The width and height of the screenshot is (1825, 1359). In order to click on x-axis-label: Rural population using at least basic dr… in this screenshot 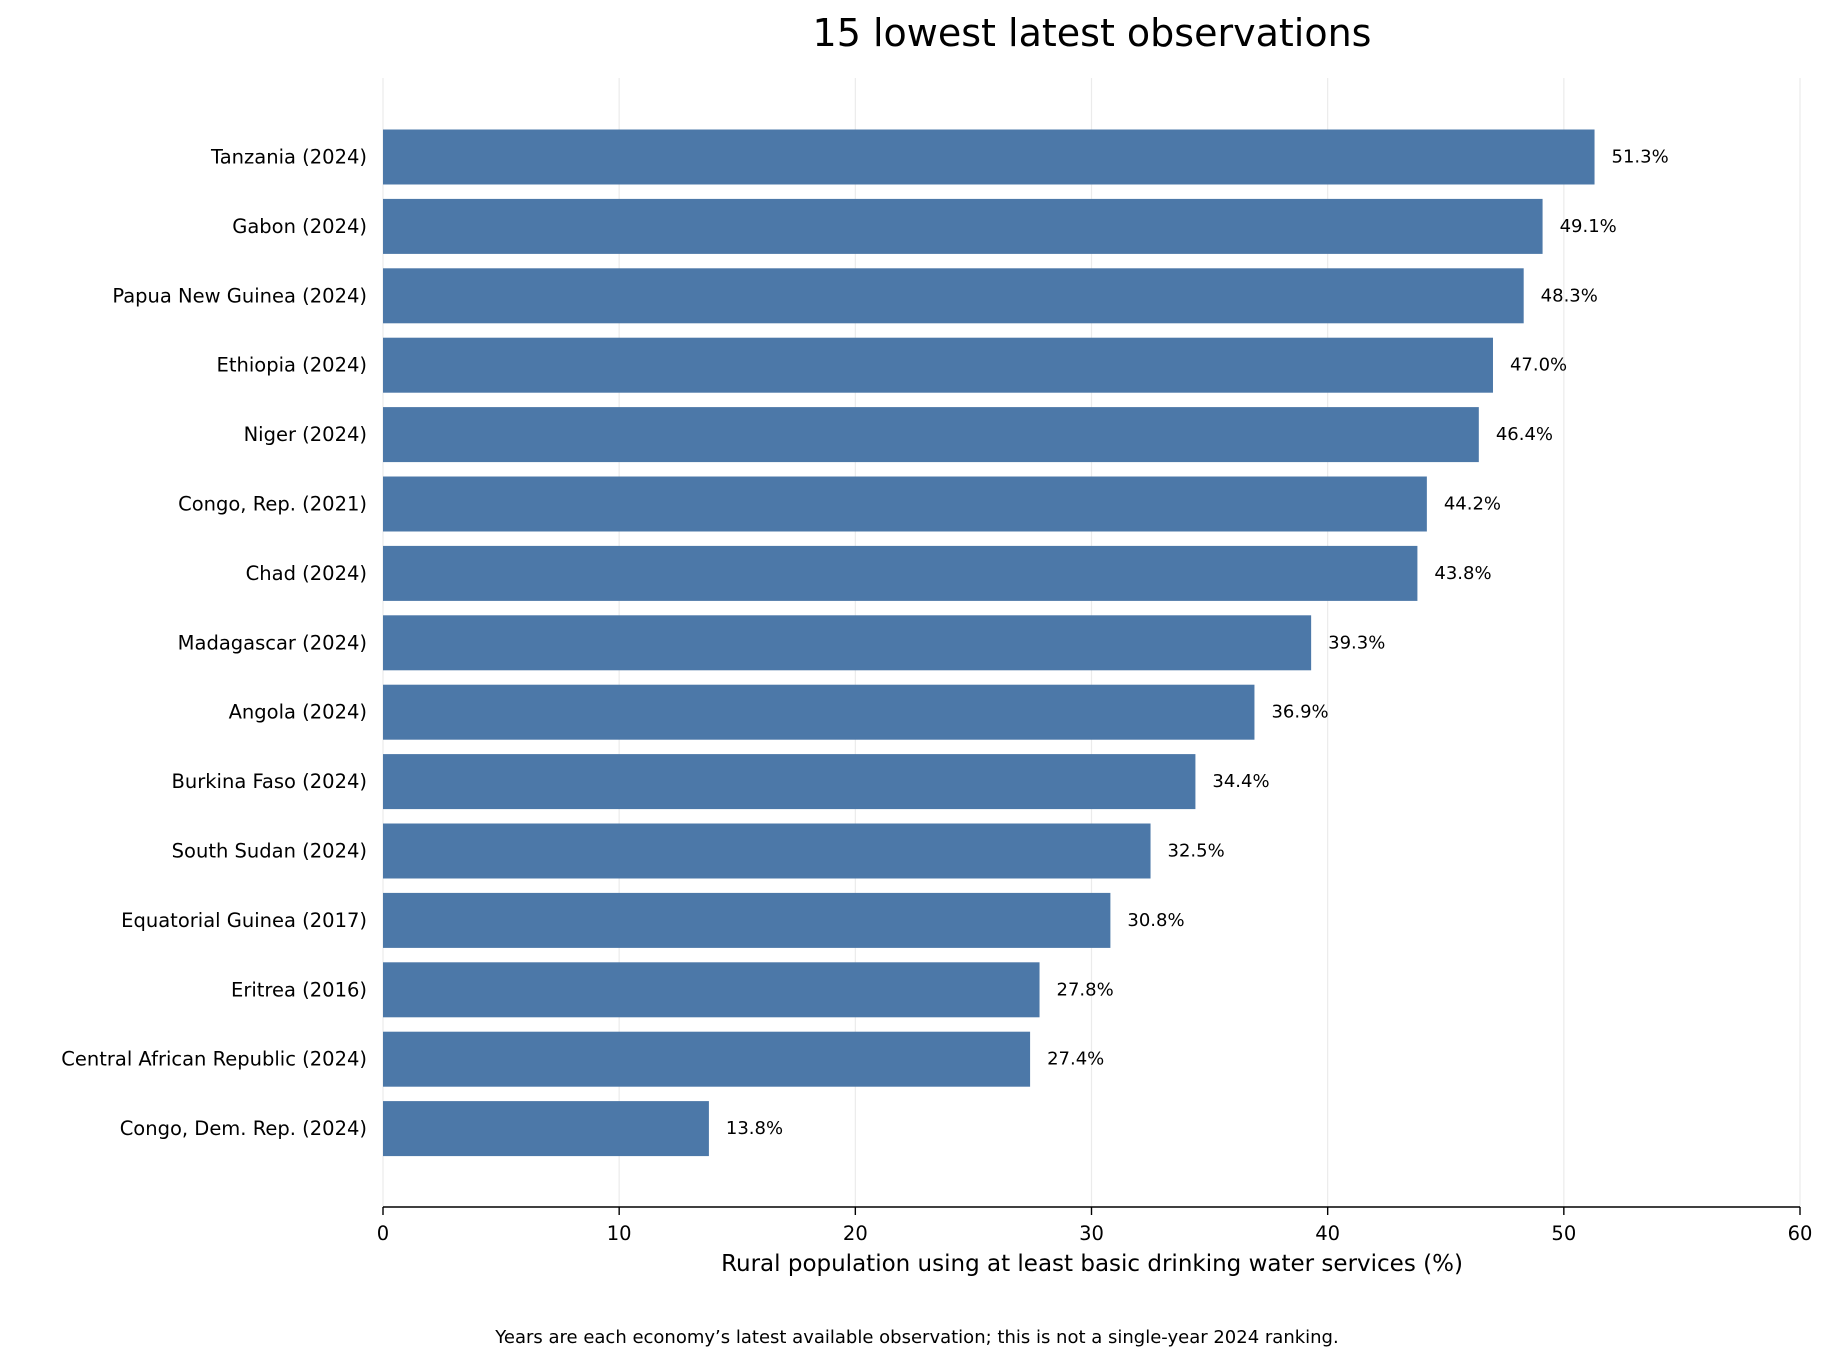, I will do `click(1092, 1264)`.